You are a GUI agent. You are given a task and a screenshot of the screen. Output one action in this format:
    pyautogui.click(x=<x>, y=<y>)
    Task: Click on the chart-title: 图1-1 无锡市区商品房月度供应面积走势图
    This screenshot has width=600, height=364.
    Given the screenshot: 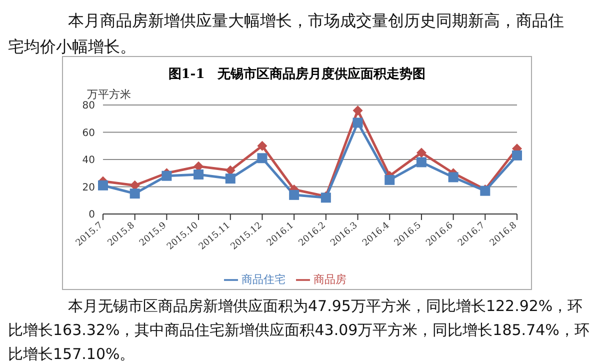 What is the action you would take?
    pyautogui.click(x=297, y=74)
    